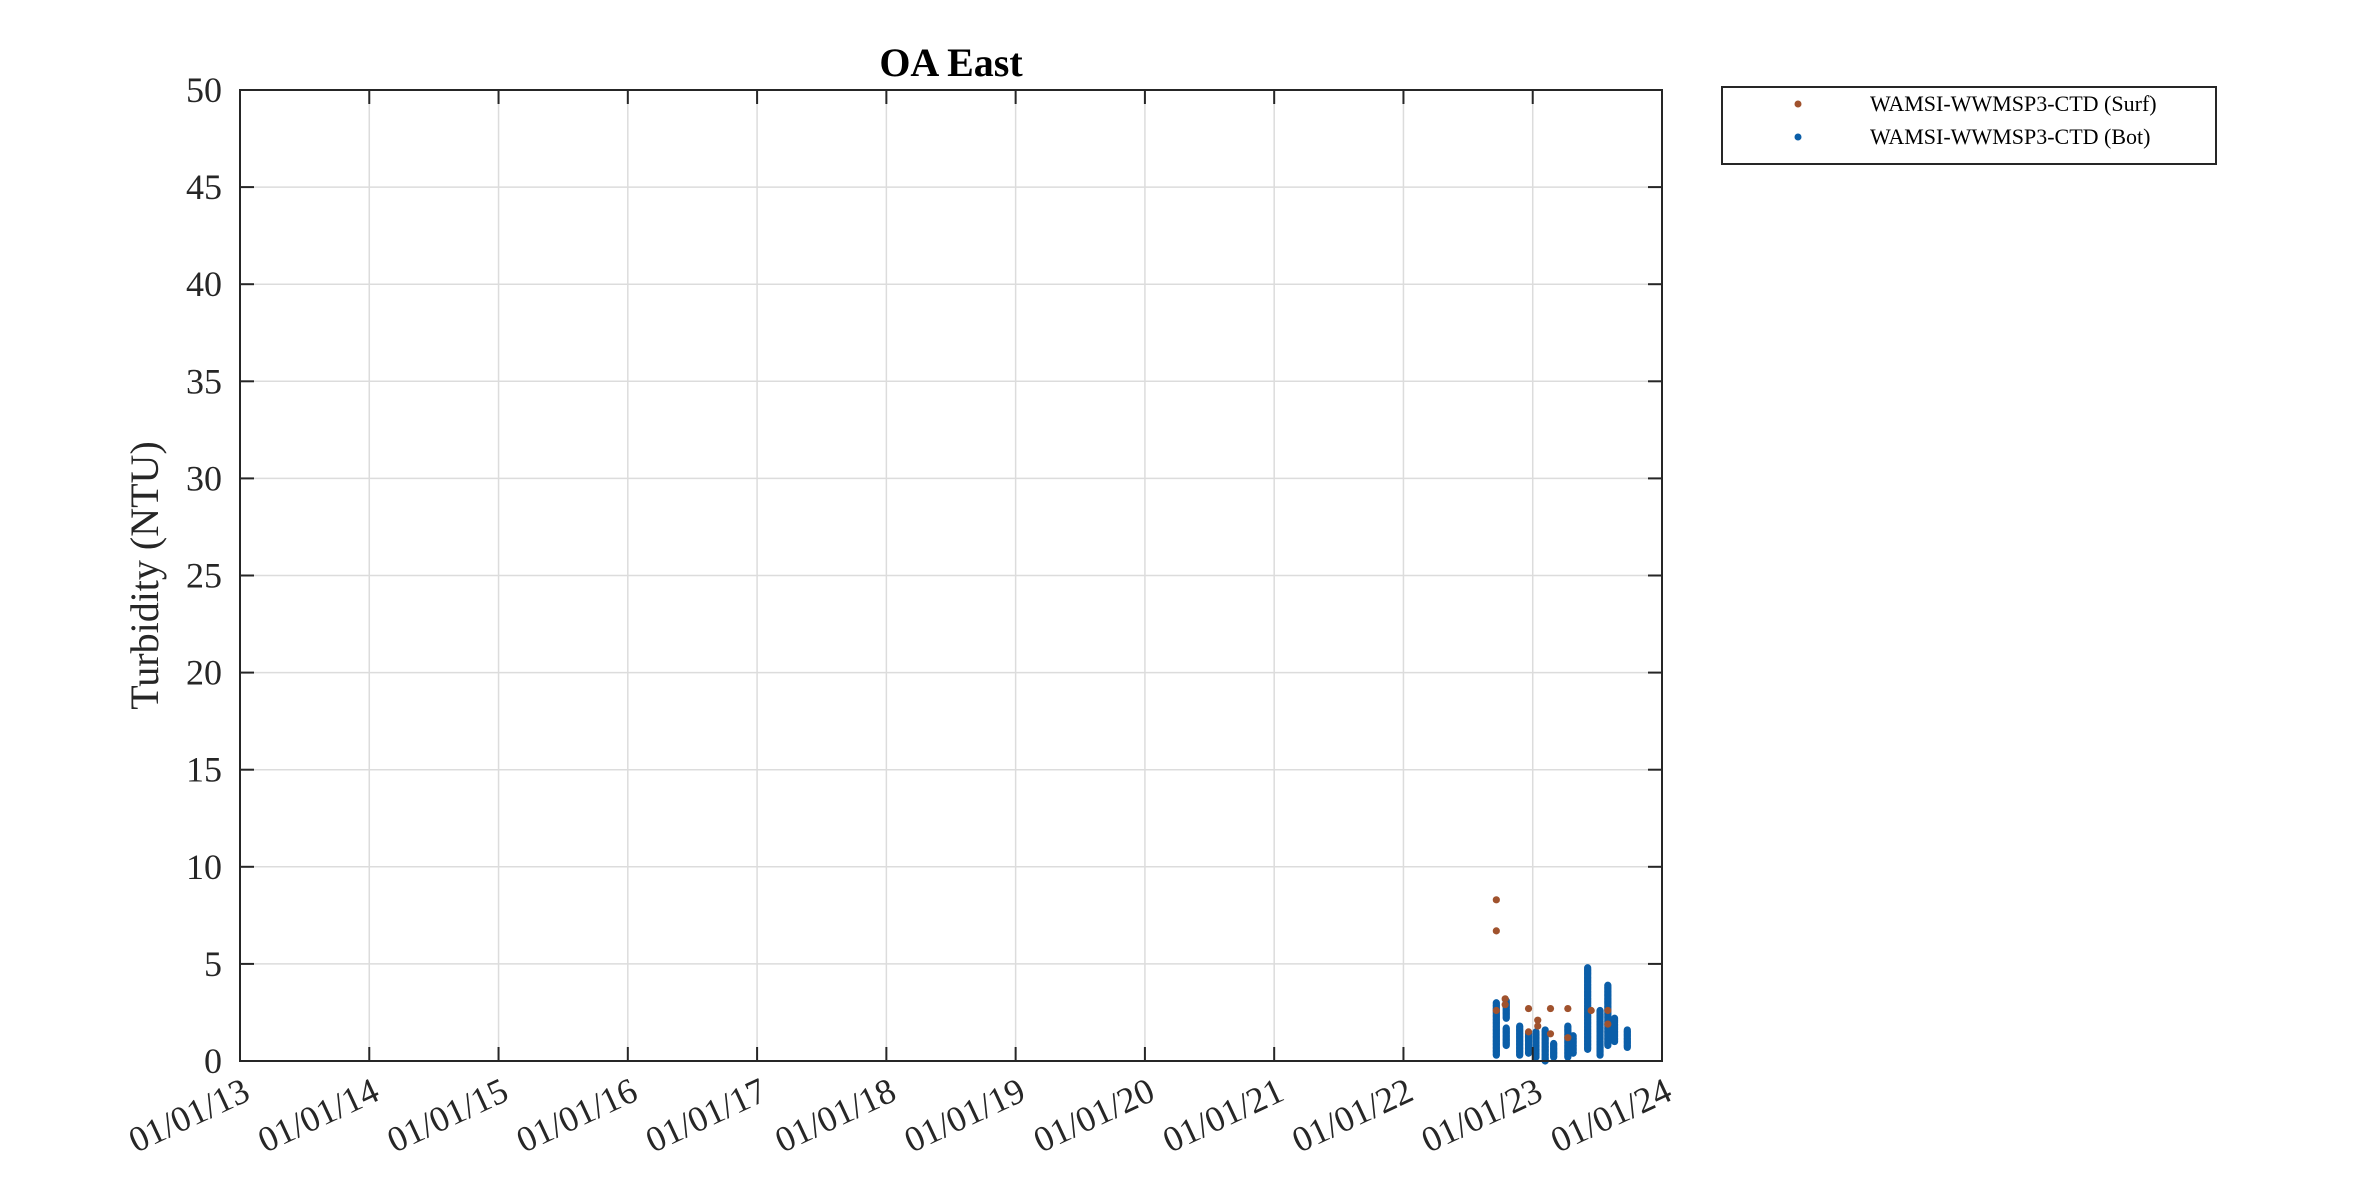  What do you see at coordinates (1223, 1115) in the screenshot?
I see `x-tick-label: 01/01/21` at bounding box center [1223, 1115].